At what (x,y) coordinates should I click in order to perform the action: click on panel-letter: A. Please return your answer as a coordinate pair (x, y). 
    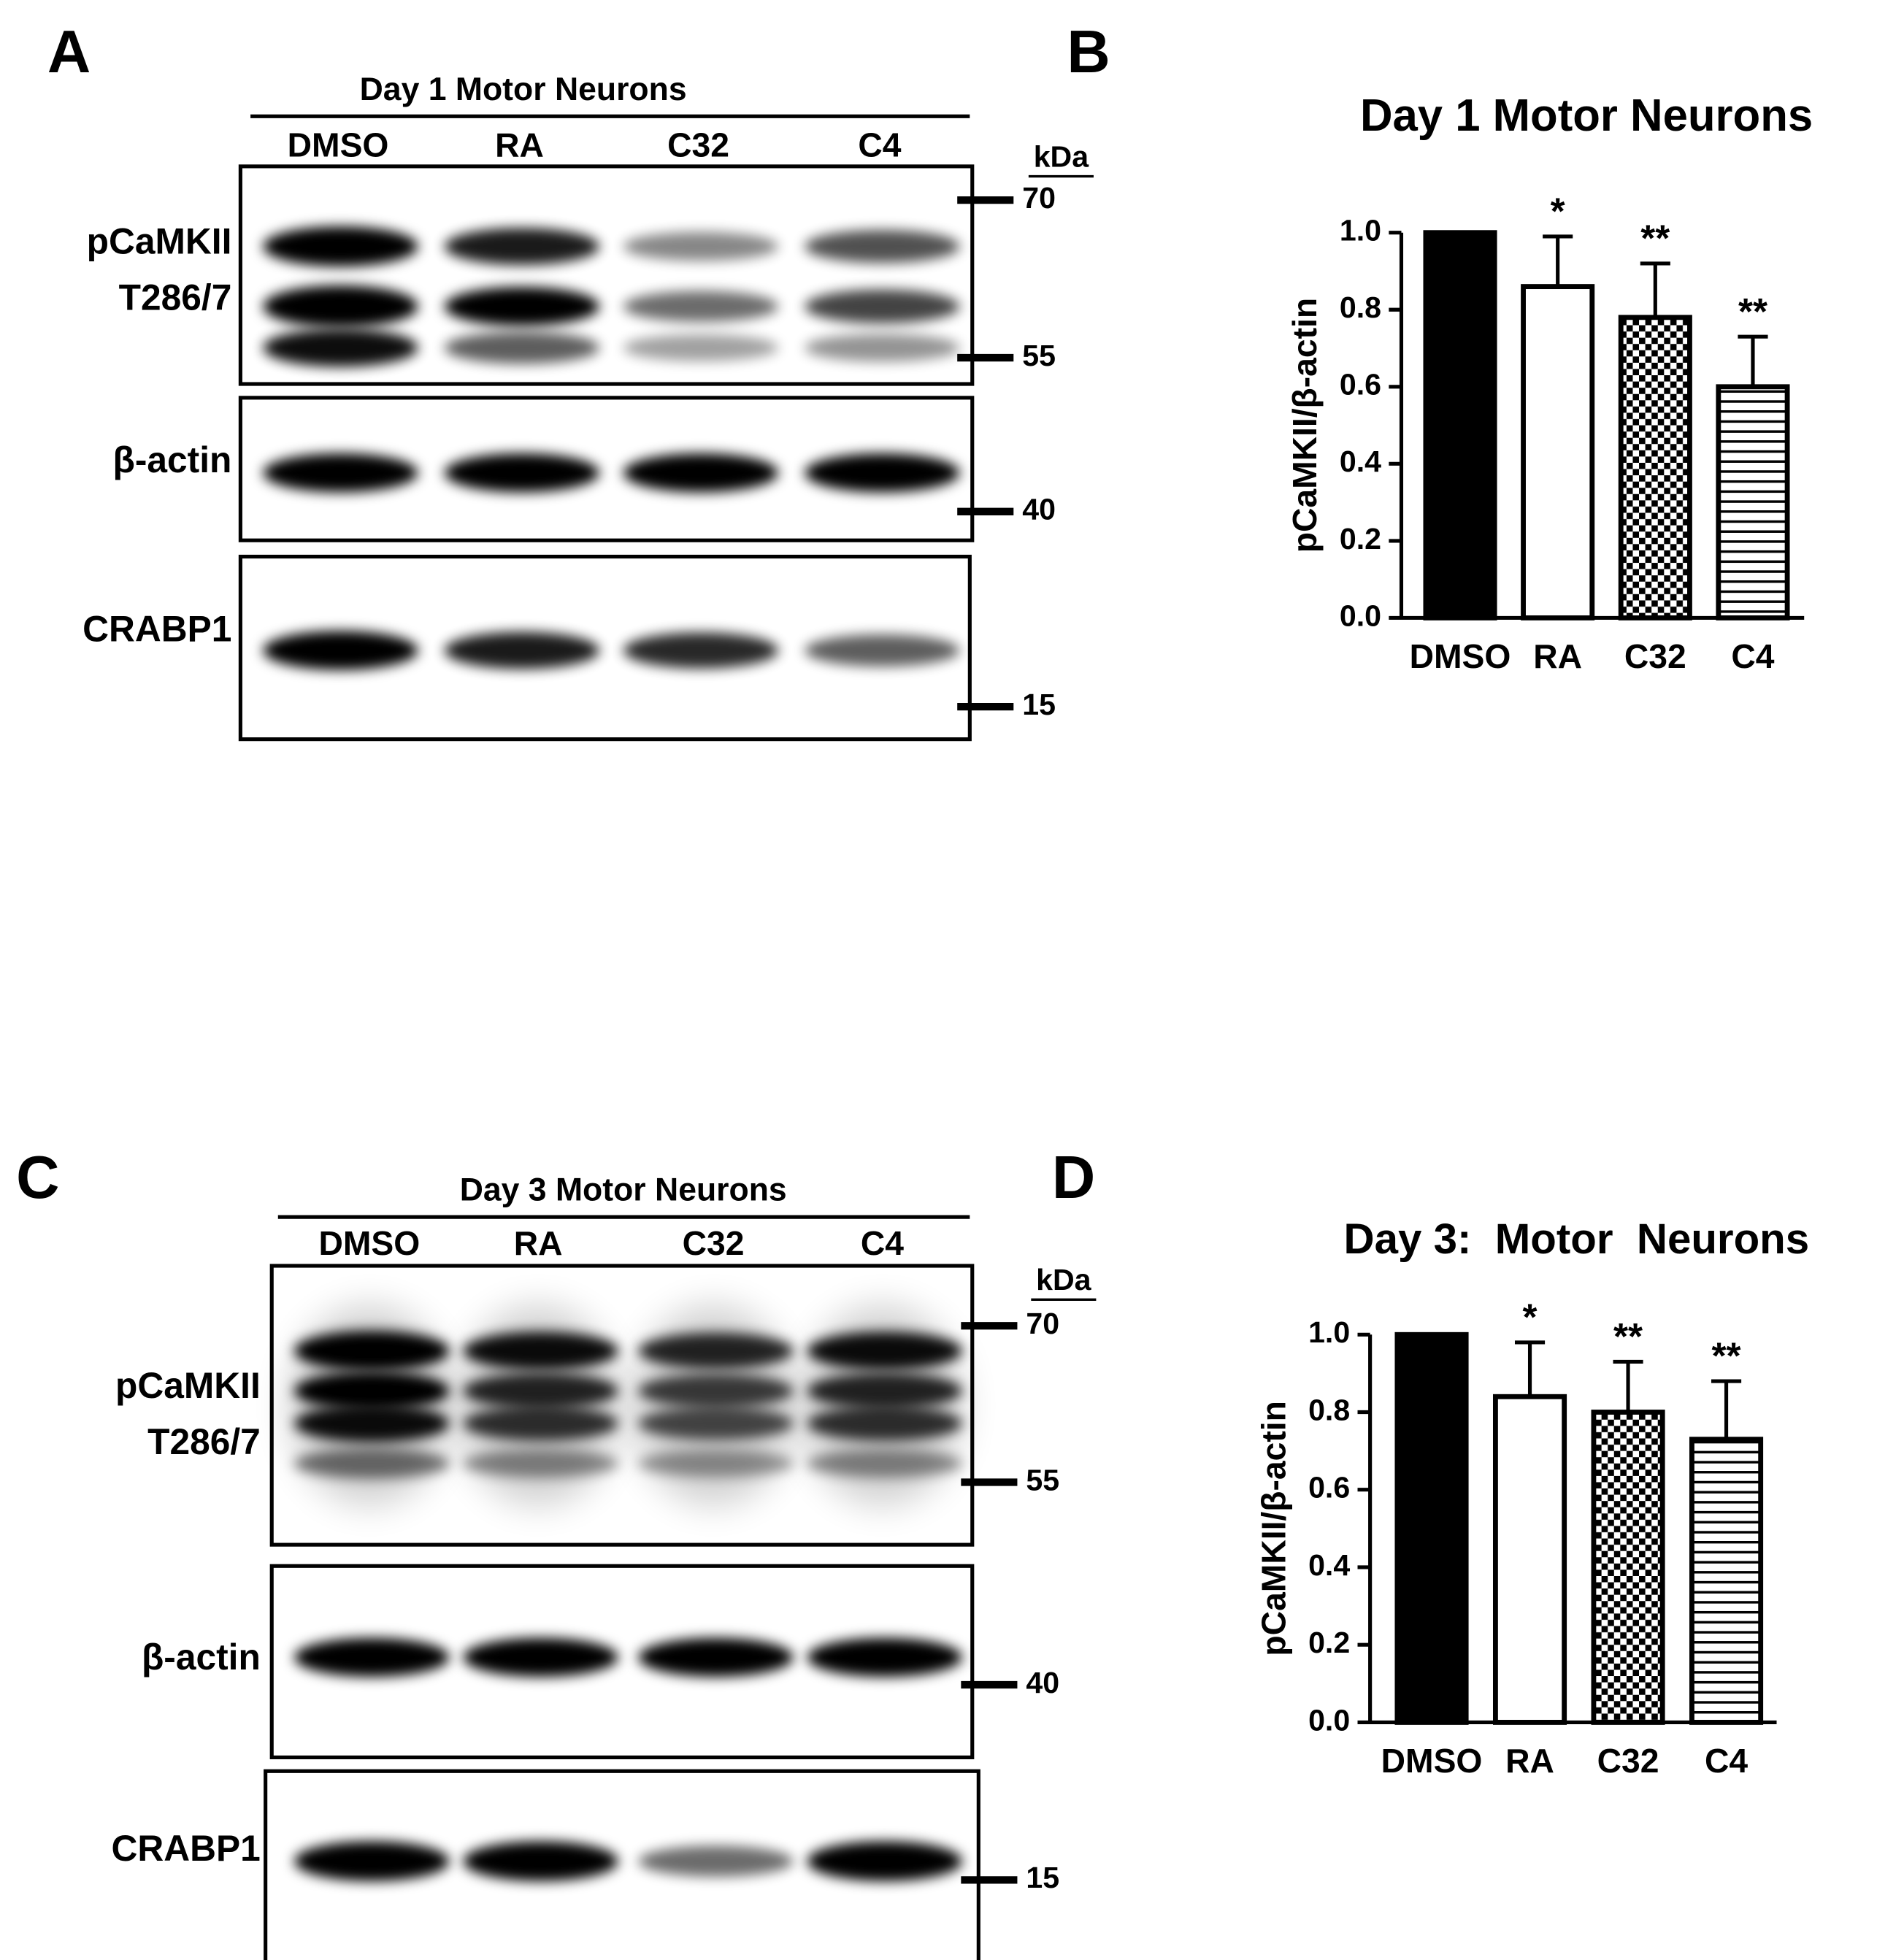
    Looking at the image, I should click on (69, 52).